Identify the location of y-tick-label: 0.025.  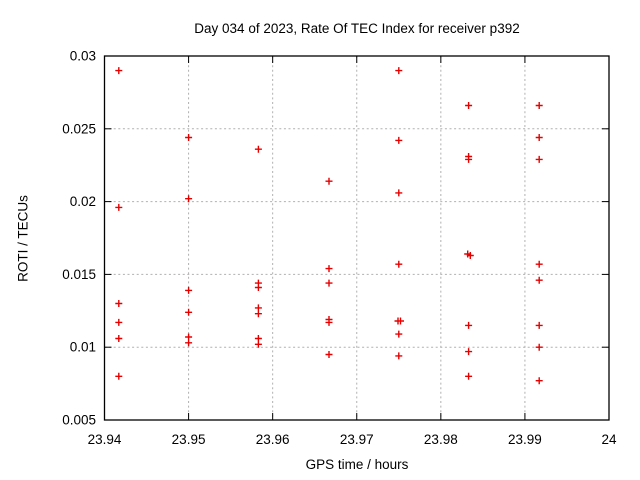
(79, 128).